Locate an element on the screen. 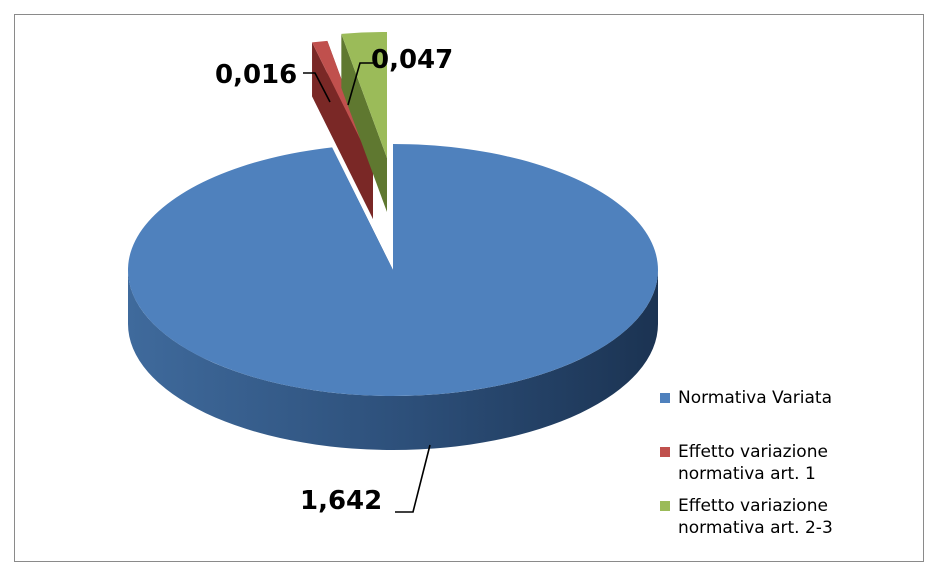 This screenshot has height=569, width=939. slice-art-2-3-wall-start is located at coordinates (364, 122).